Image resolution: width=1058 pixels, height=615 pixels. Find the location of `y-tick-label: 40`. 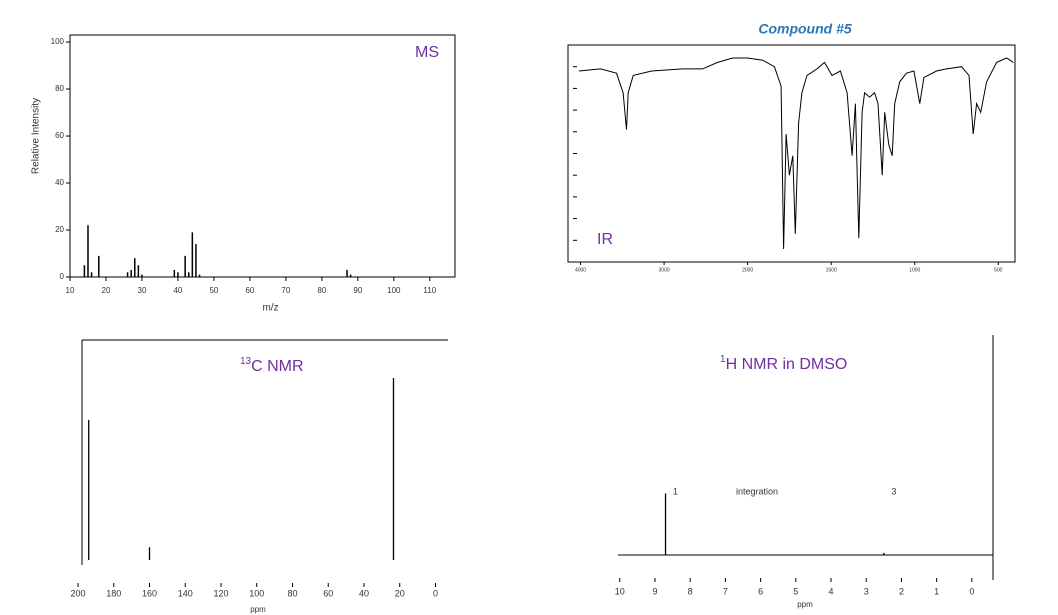

y-tick-label: 40 is located at coordinates (59, 182).